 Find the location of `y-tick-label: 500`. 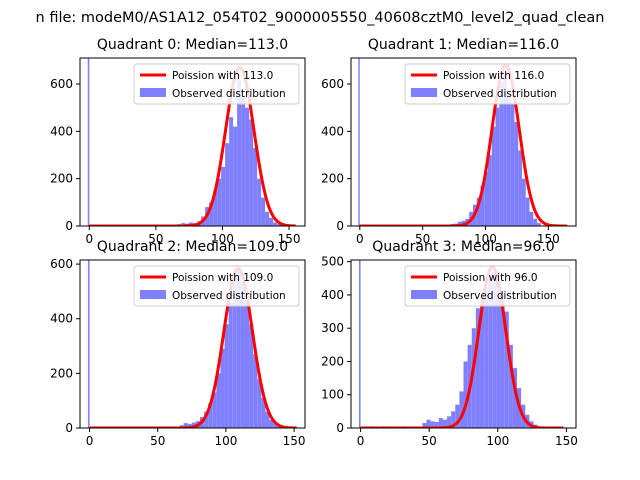

y-tick-label: 500 is located at coordinates (332, 262).